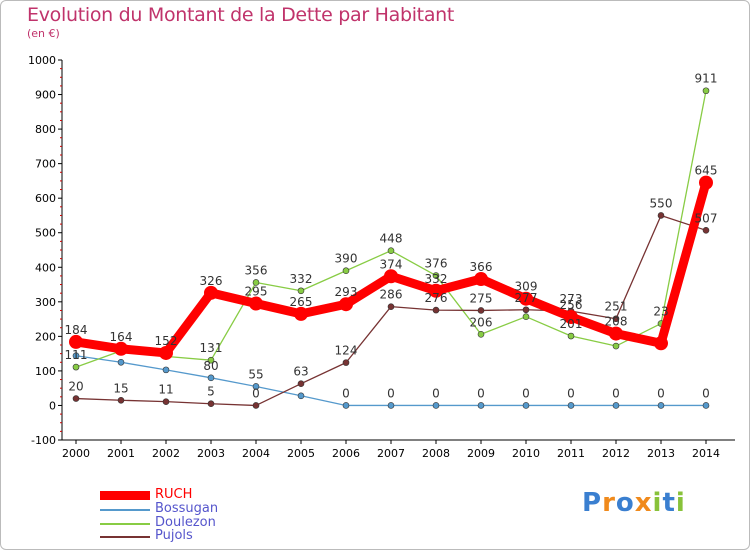  Describe the element at coordinates (45, 164) in the screenshot. I see `y-tick-label: 700` at that location.